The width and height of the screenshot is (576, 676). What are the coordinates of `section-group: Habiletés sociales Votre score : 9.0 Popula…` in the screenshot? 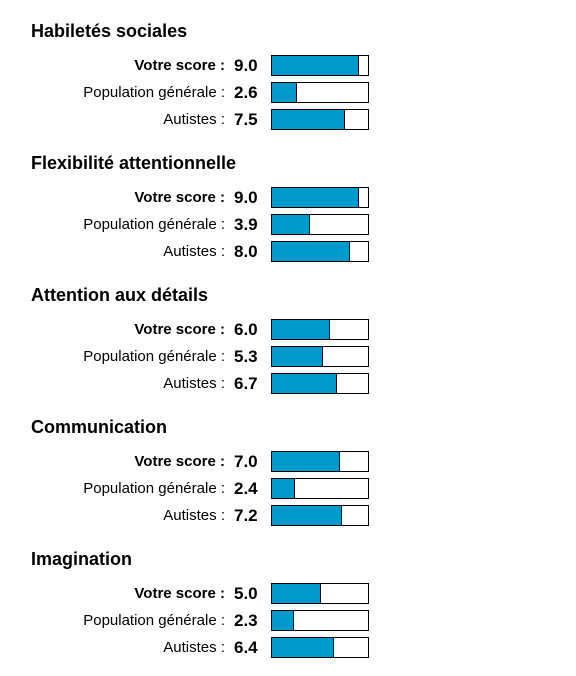 It's located at (200, 75).